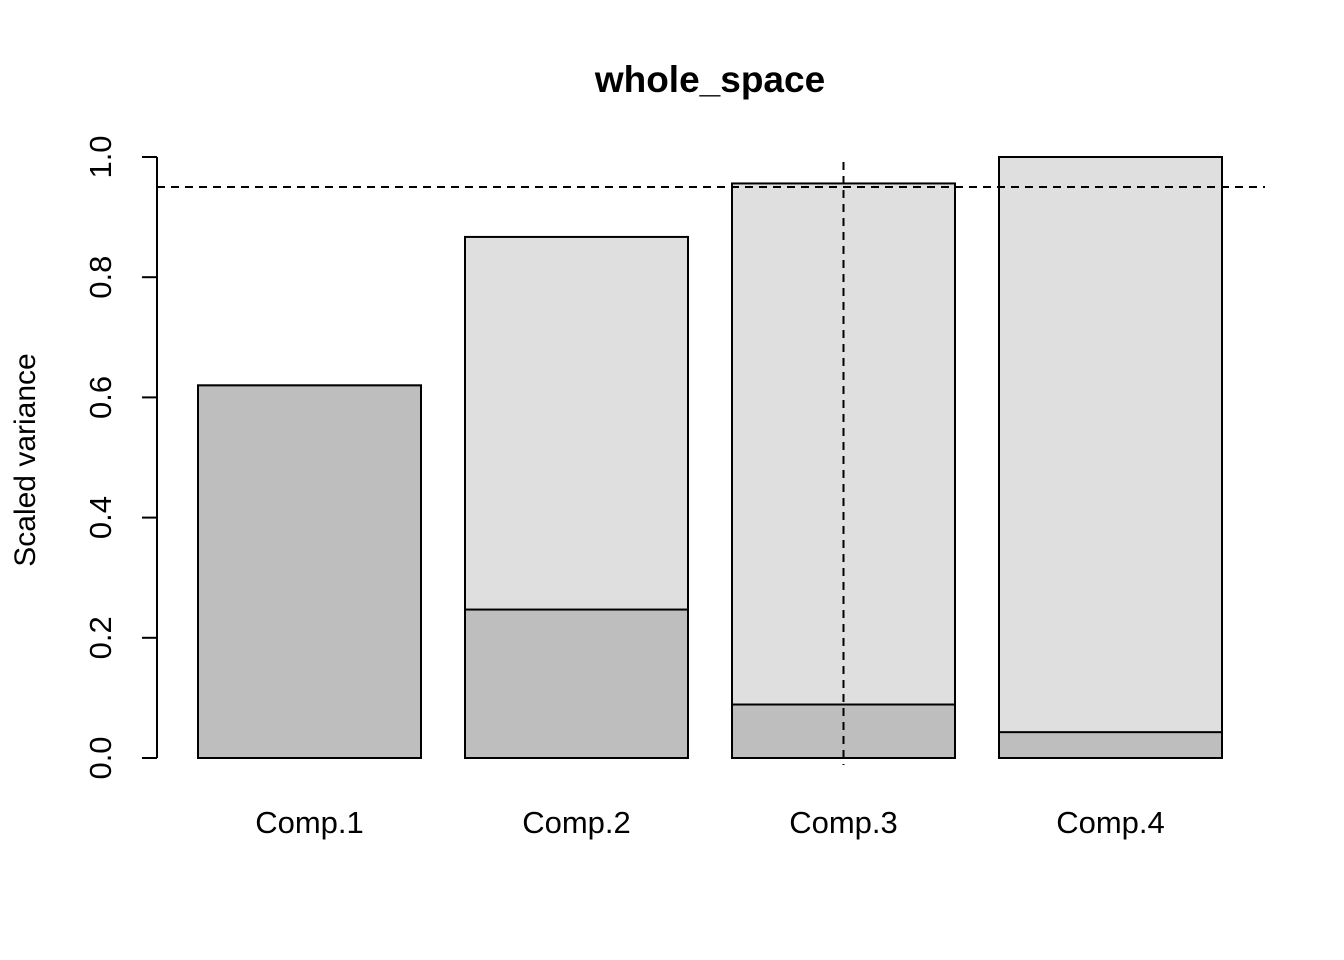 Image resolution: width=1344 pixels, height=960 pixels. What do you see at coordinates (576, 822) in the screenshot?
I see `x-tick-label-2: Comp.2` at bounding box center [576, 822].